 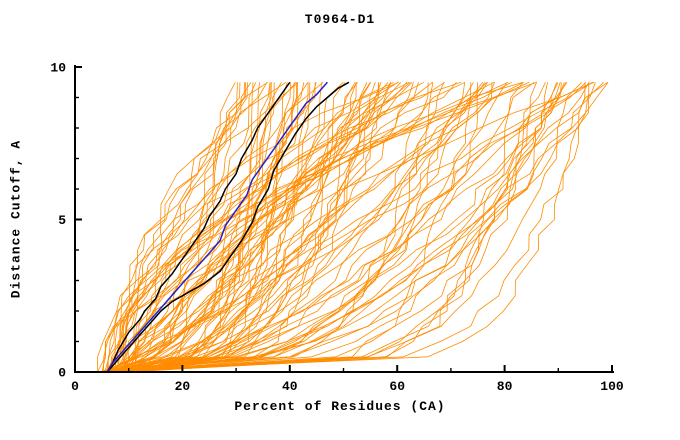 I want to click on x-axis-label: Percent of Residues (CA), so click(x=340, y=406).